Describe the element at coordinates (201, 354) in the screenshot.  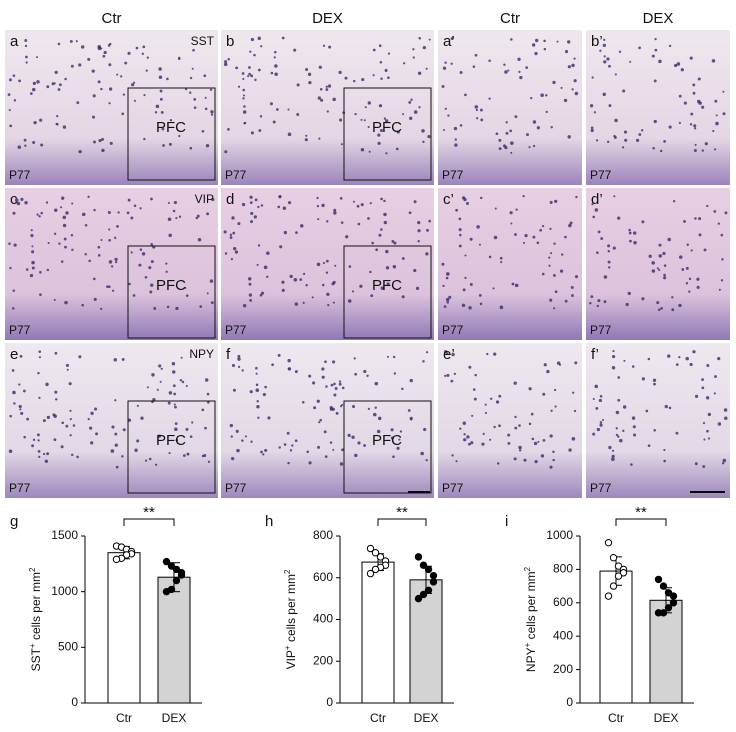
I see `marker-label: NPY` at that location.